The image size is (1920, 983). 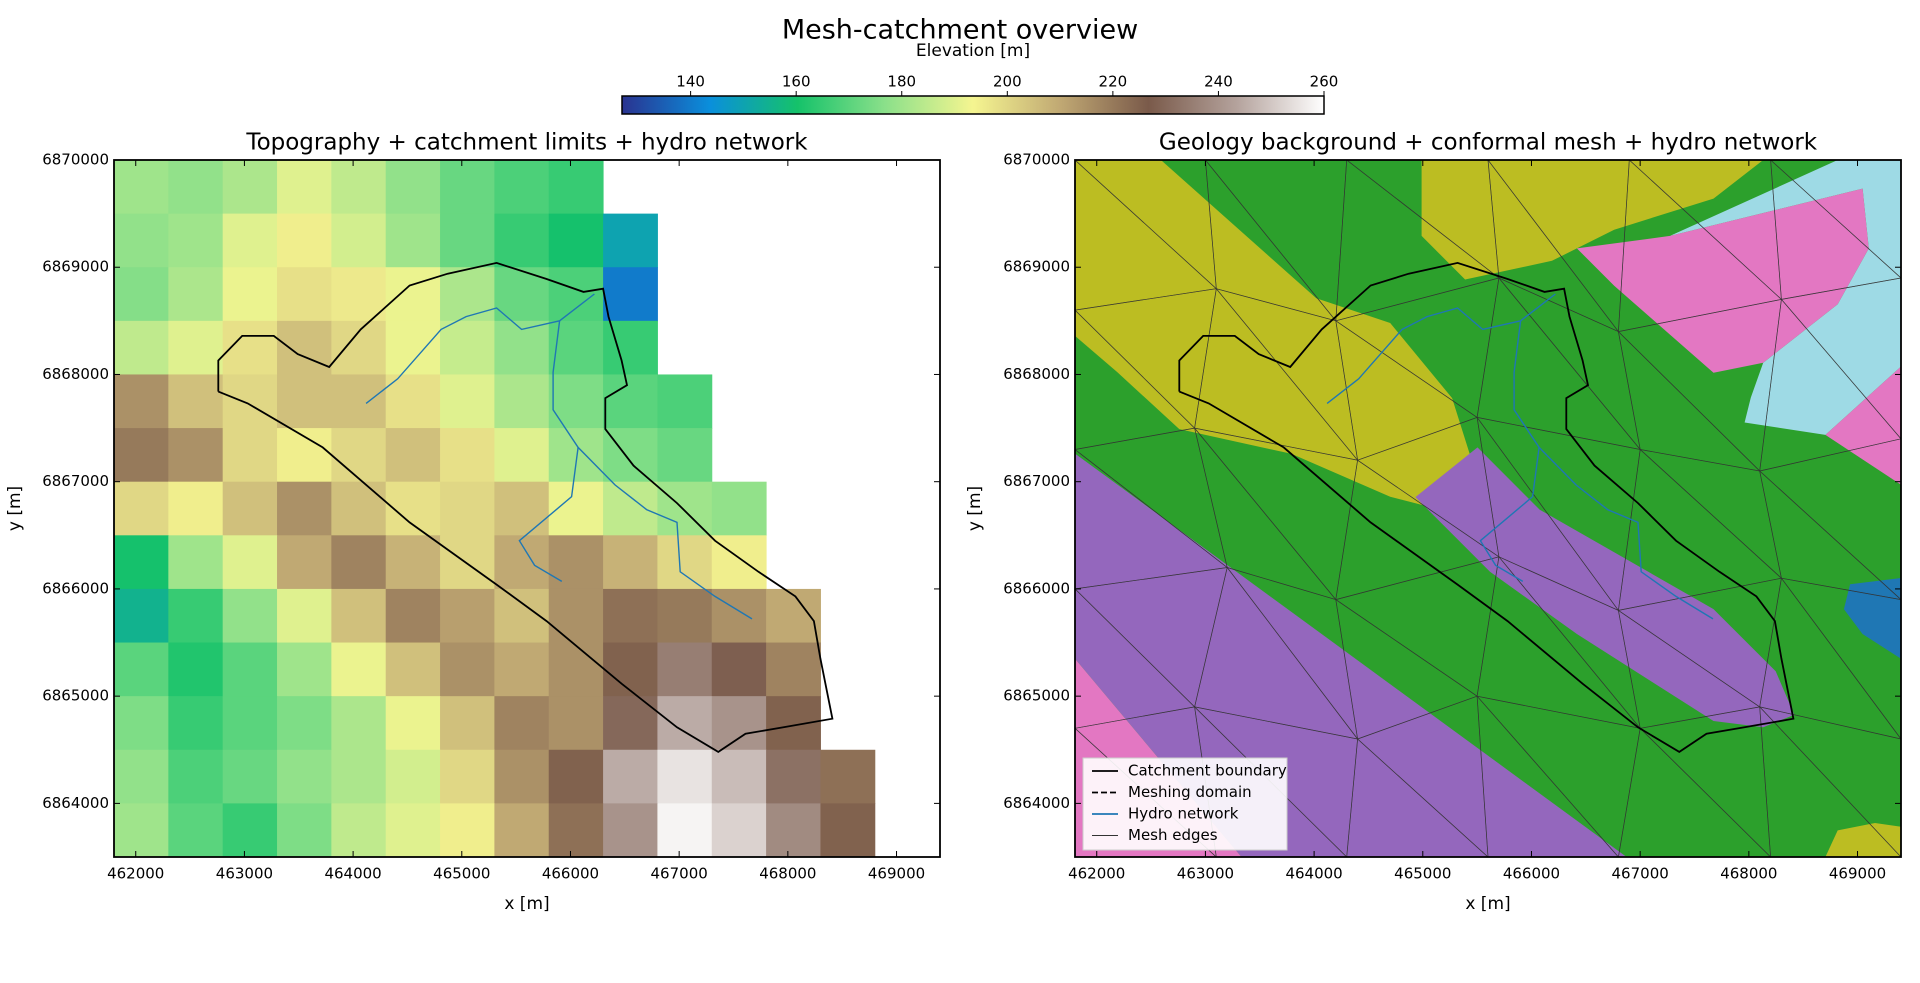 I want to click on y-axis-label: y [m], so click(x=975, y=508).